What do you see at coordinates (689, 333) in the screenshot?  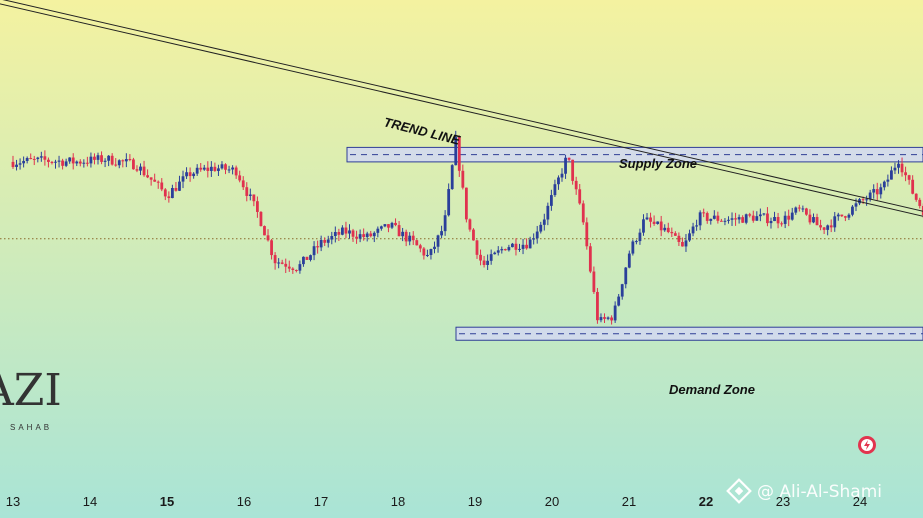 I see `demand-zone` at bounding box center [689, 333].